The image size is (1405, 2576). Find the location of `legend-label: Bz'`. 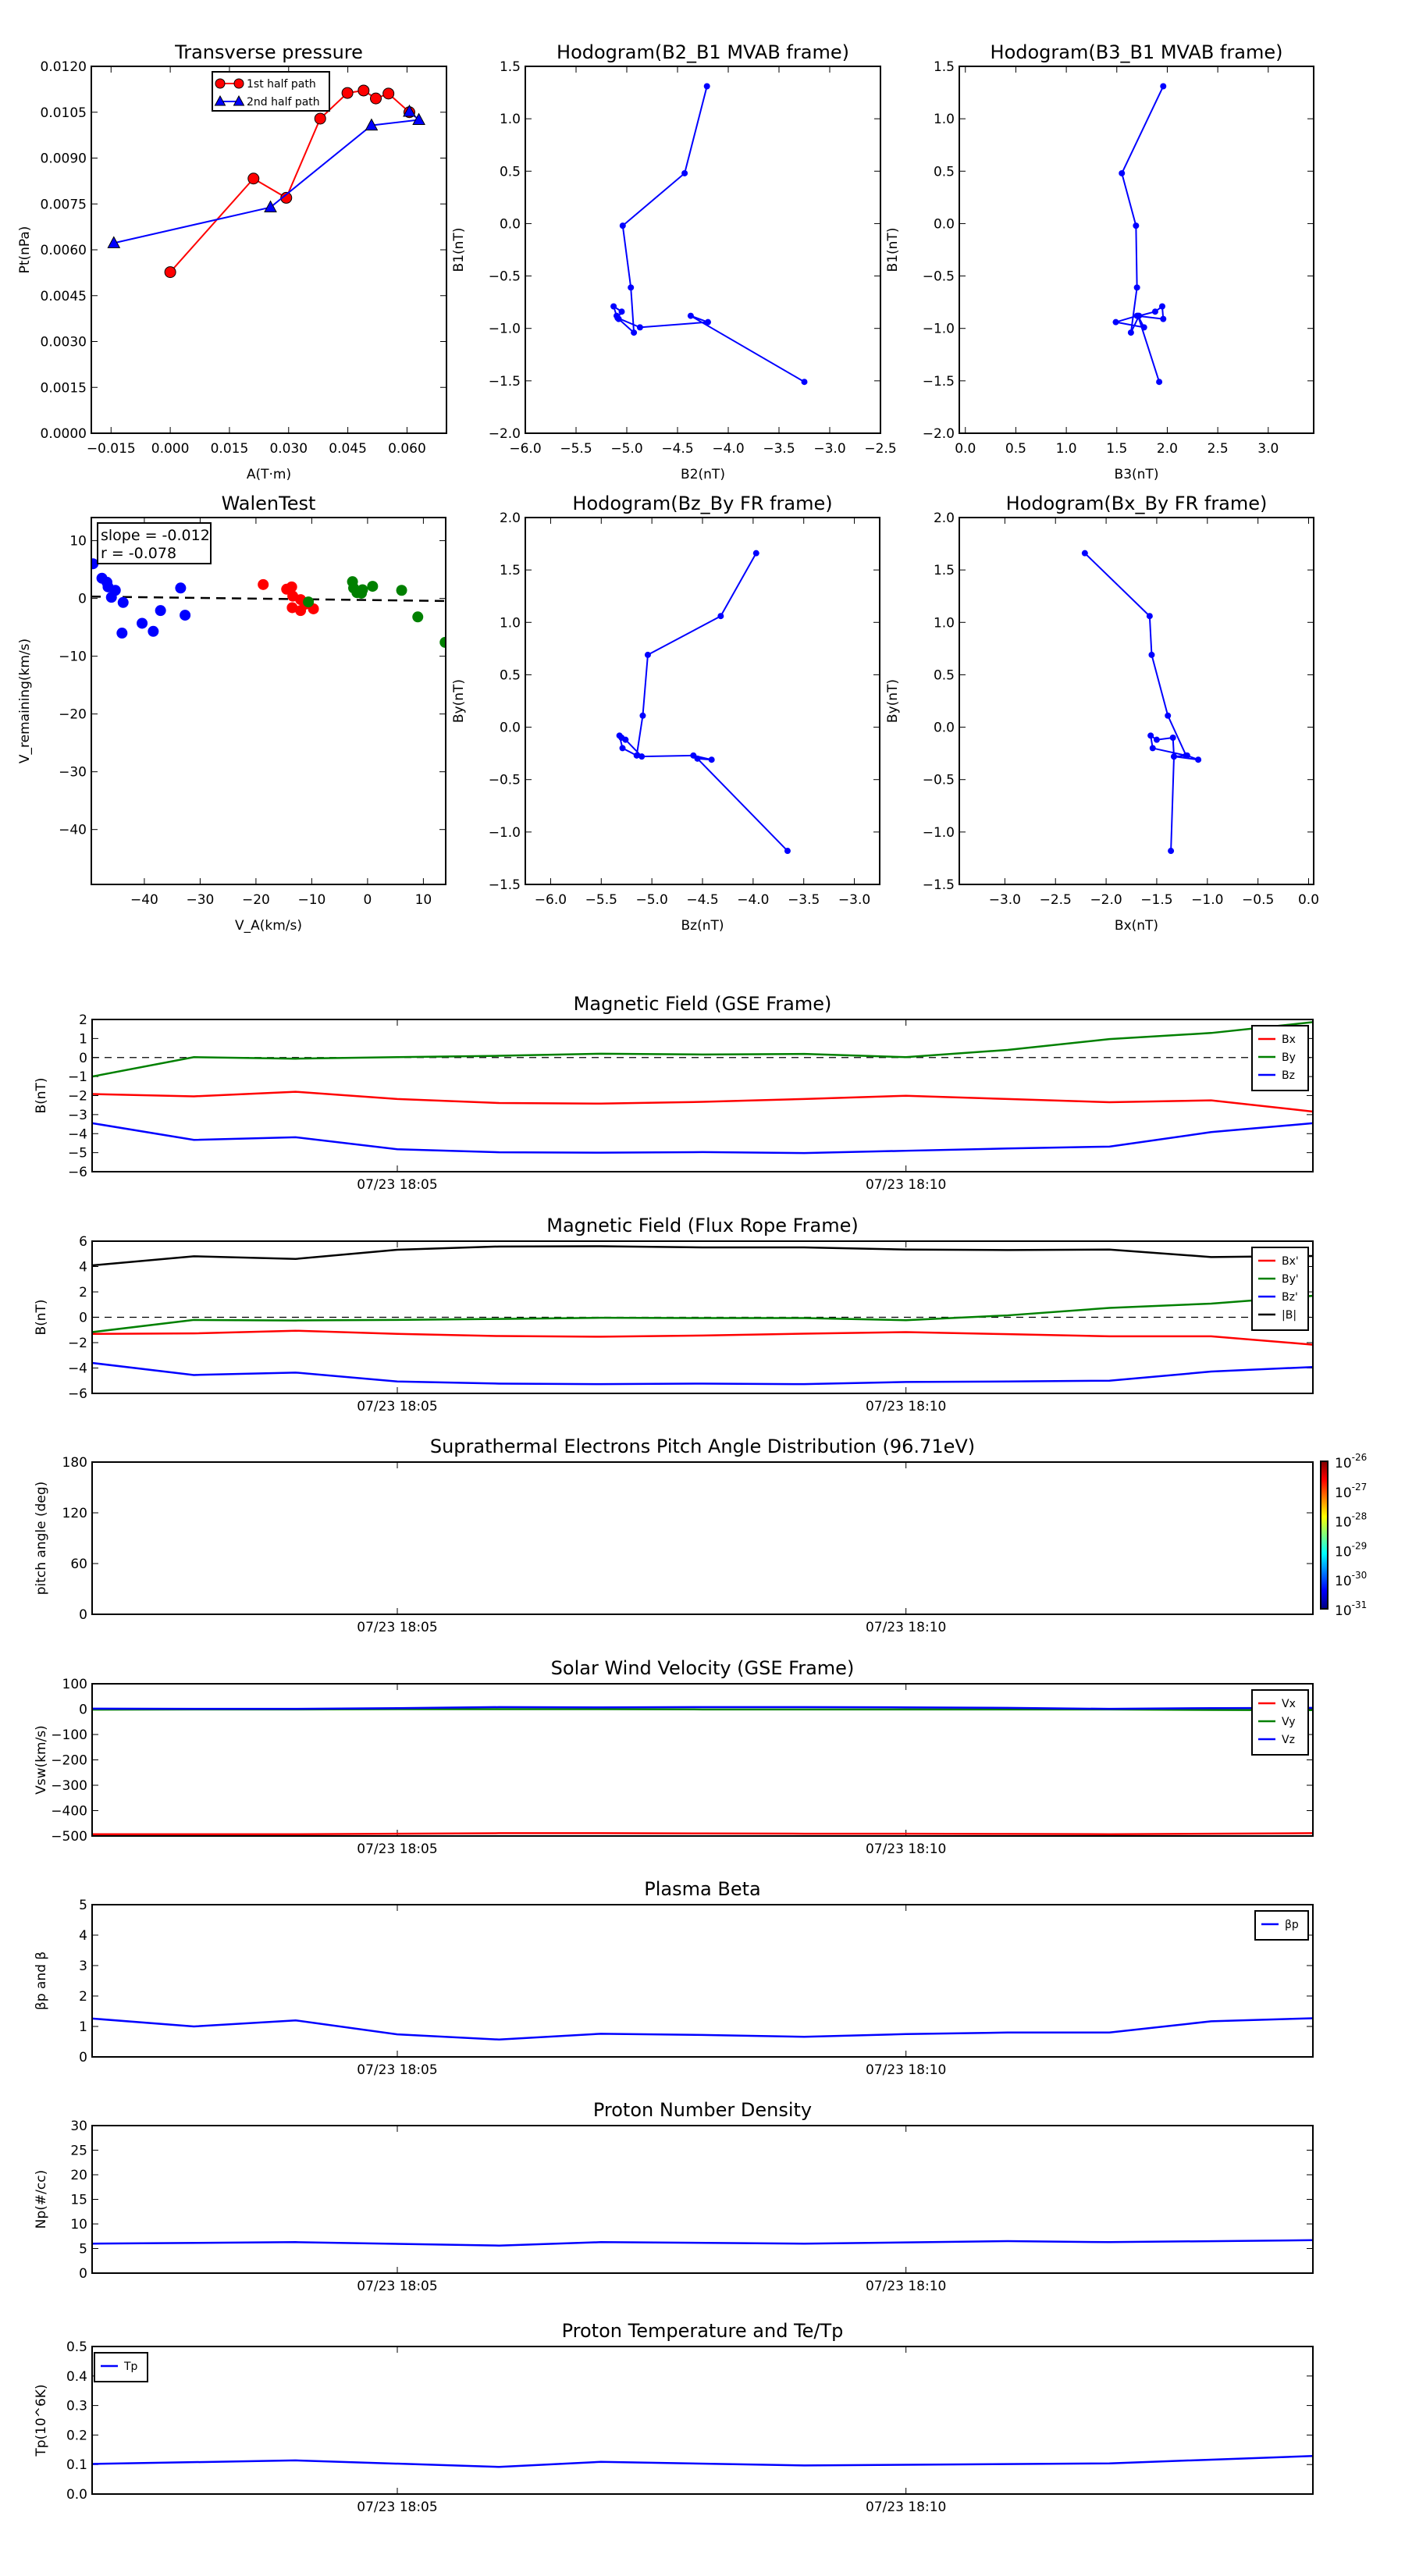

legend-label: Bz' is located at coordinates (1290, 1297).